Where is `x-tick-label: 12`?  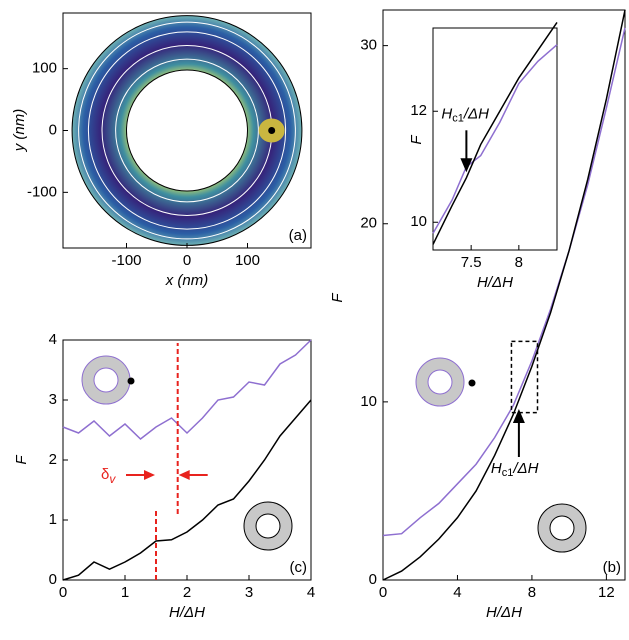
x-tick-label: 12 is located at coordinates (606, 592).